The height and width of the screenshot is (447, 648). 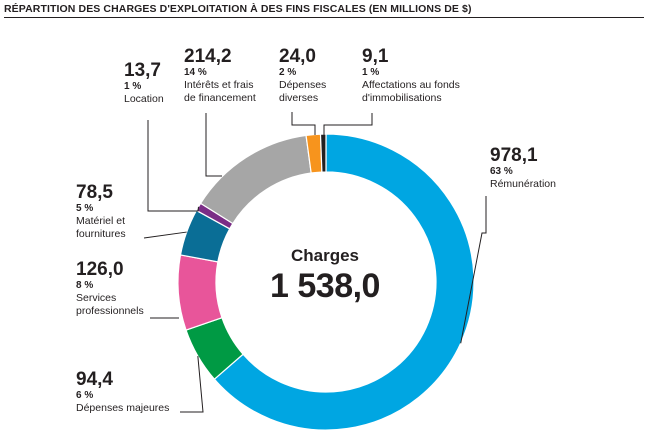 I want to click on name-affectations-fonds-immobilisations-2: d'immobilisations, so click(x=402, y=97).